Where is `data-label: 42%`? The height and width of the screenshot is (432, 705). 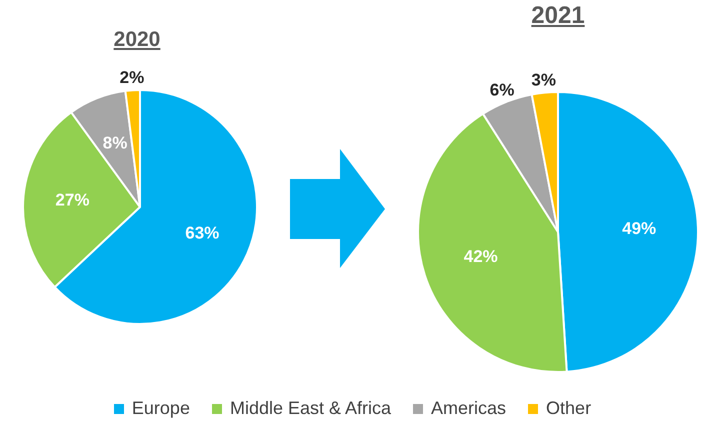
data-label: 42% is located at coordinates (481, 256).